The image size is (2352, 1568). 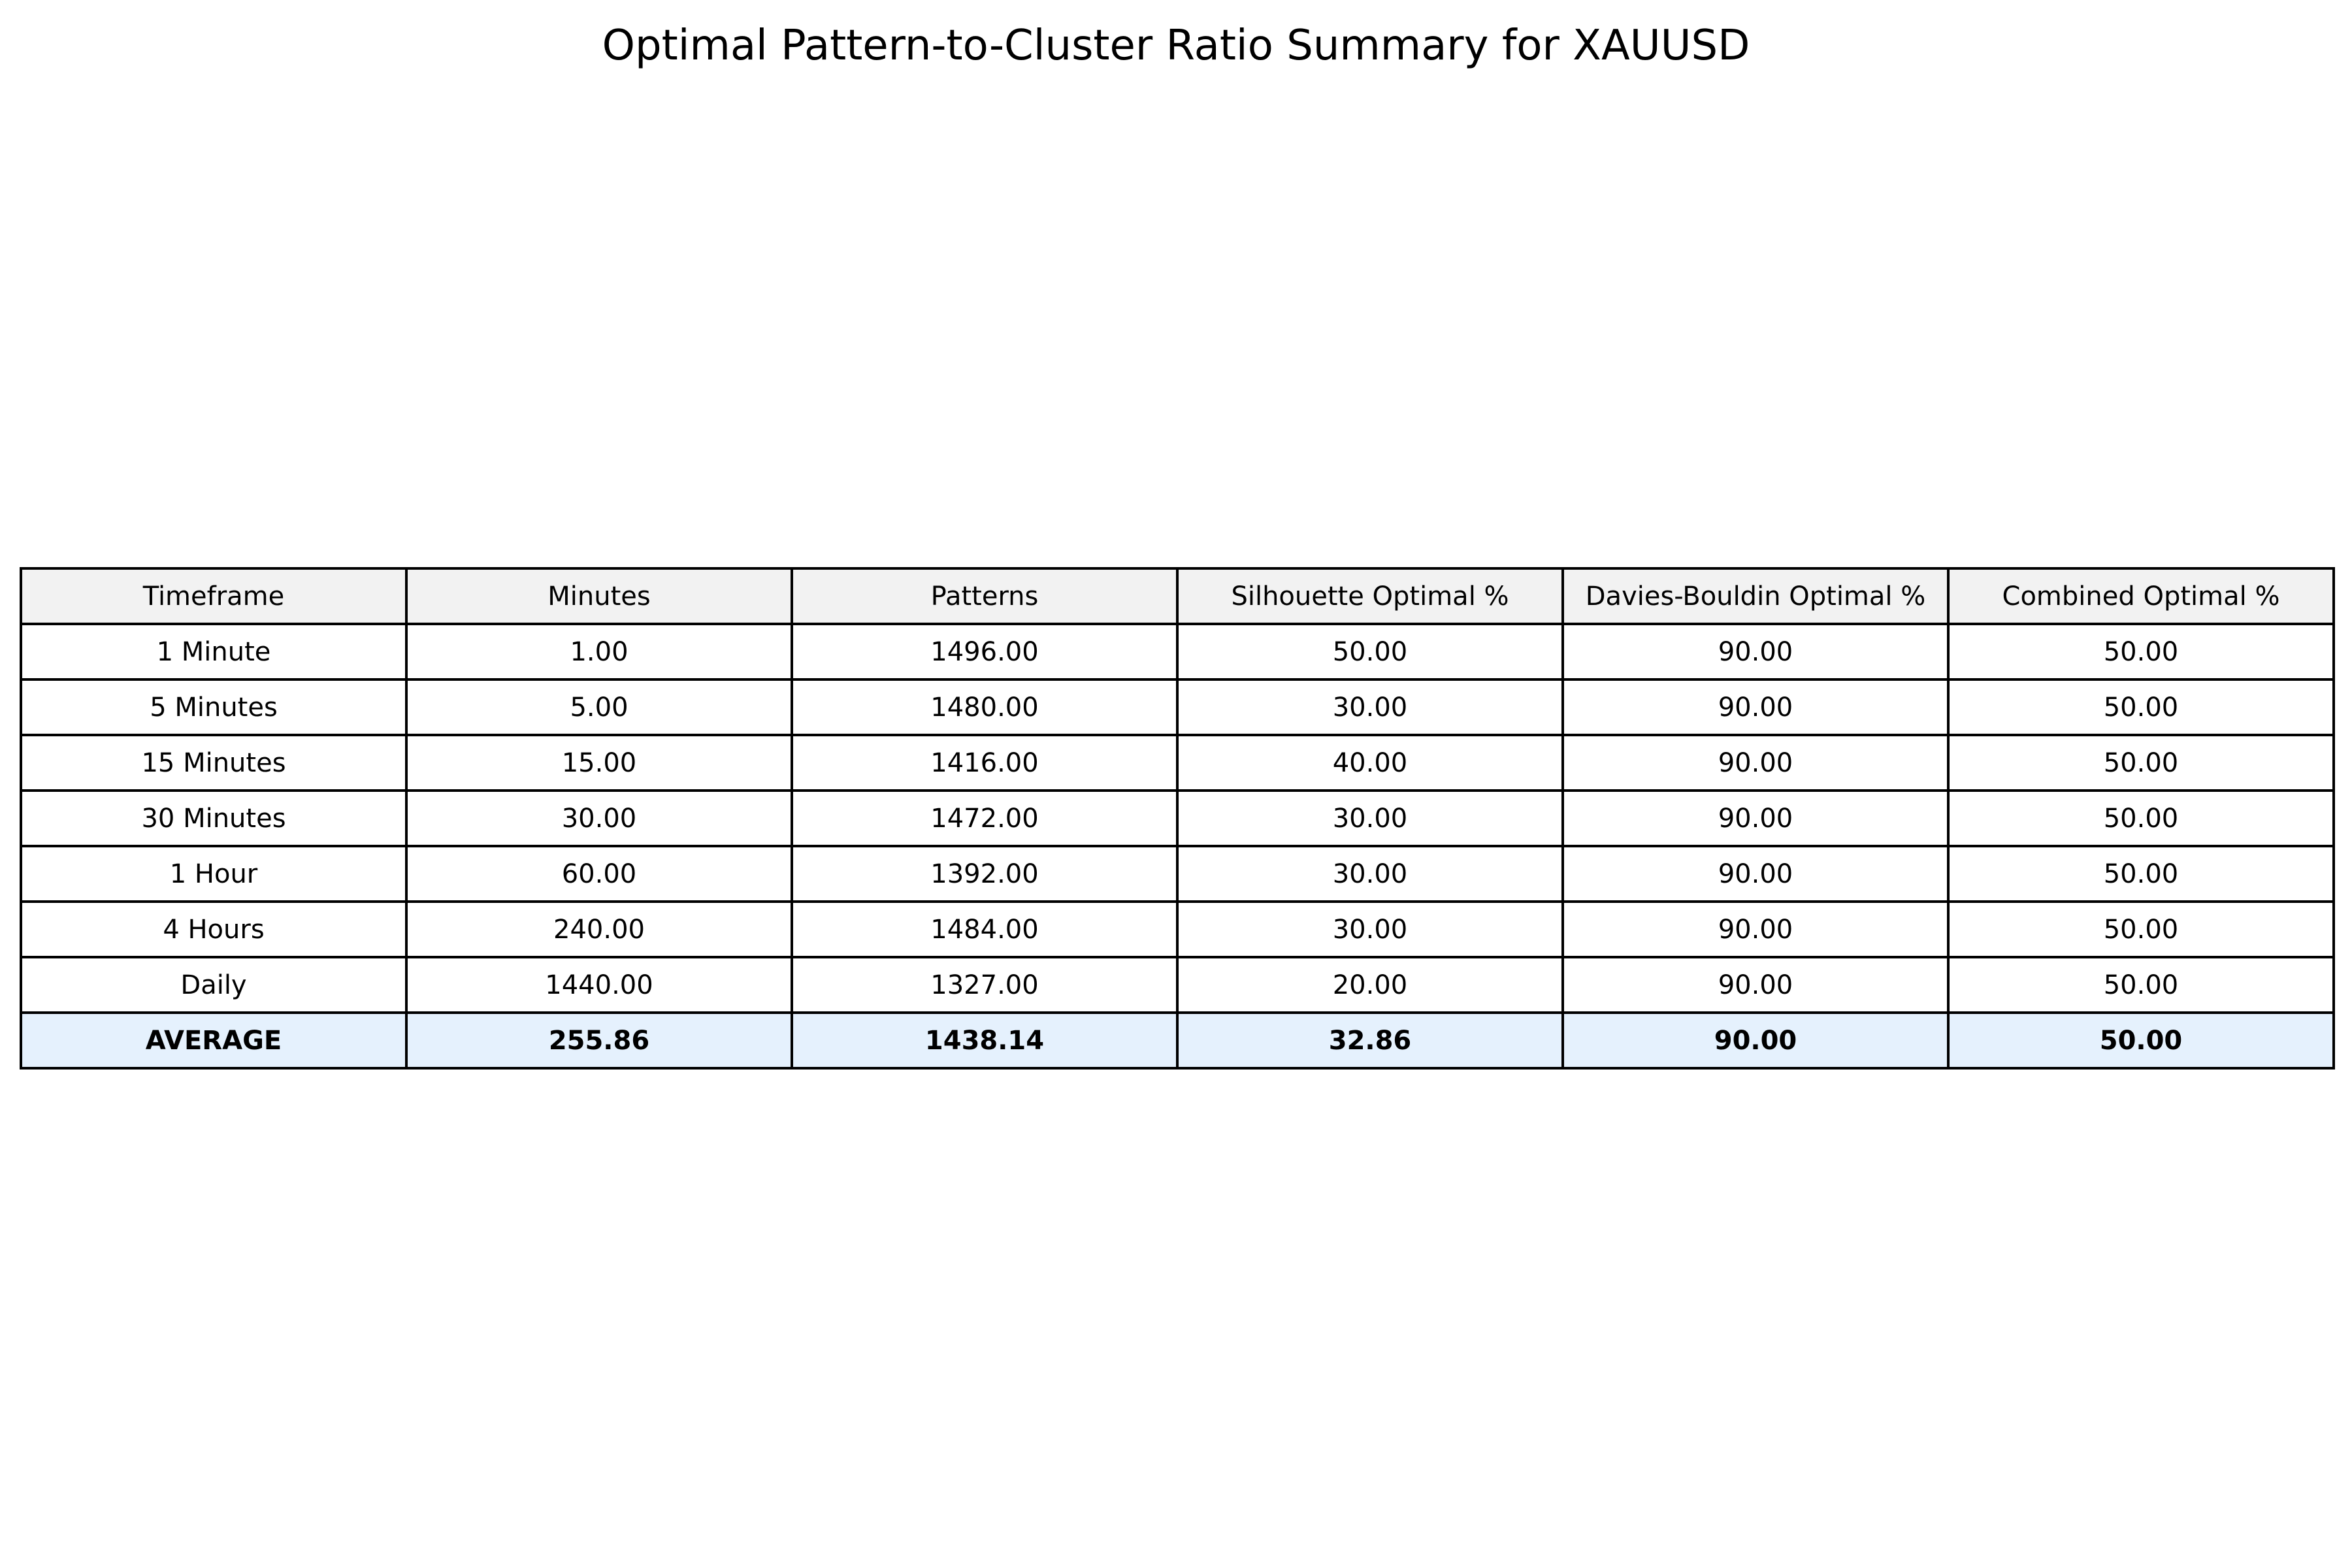 What do you see at coordinates (599, 929) in the screenshot?
I see `table-row-cell-minutes: 240.00` at bounding box center [599, 929].